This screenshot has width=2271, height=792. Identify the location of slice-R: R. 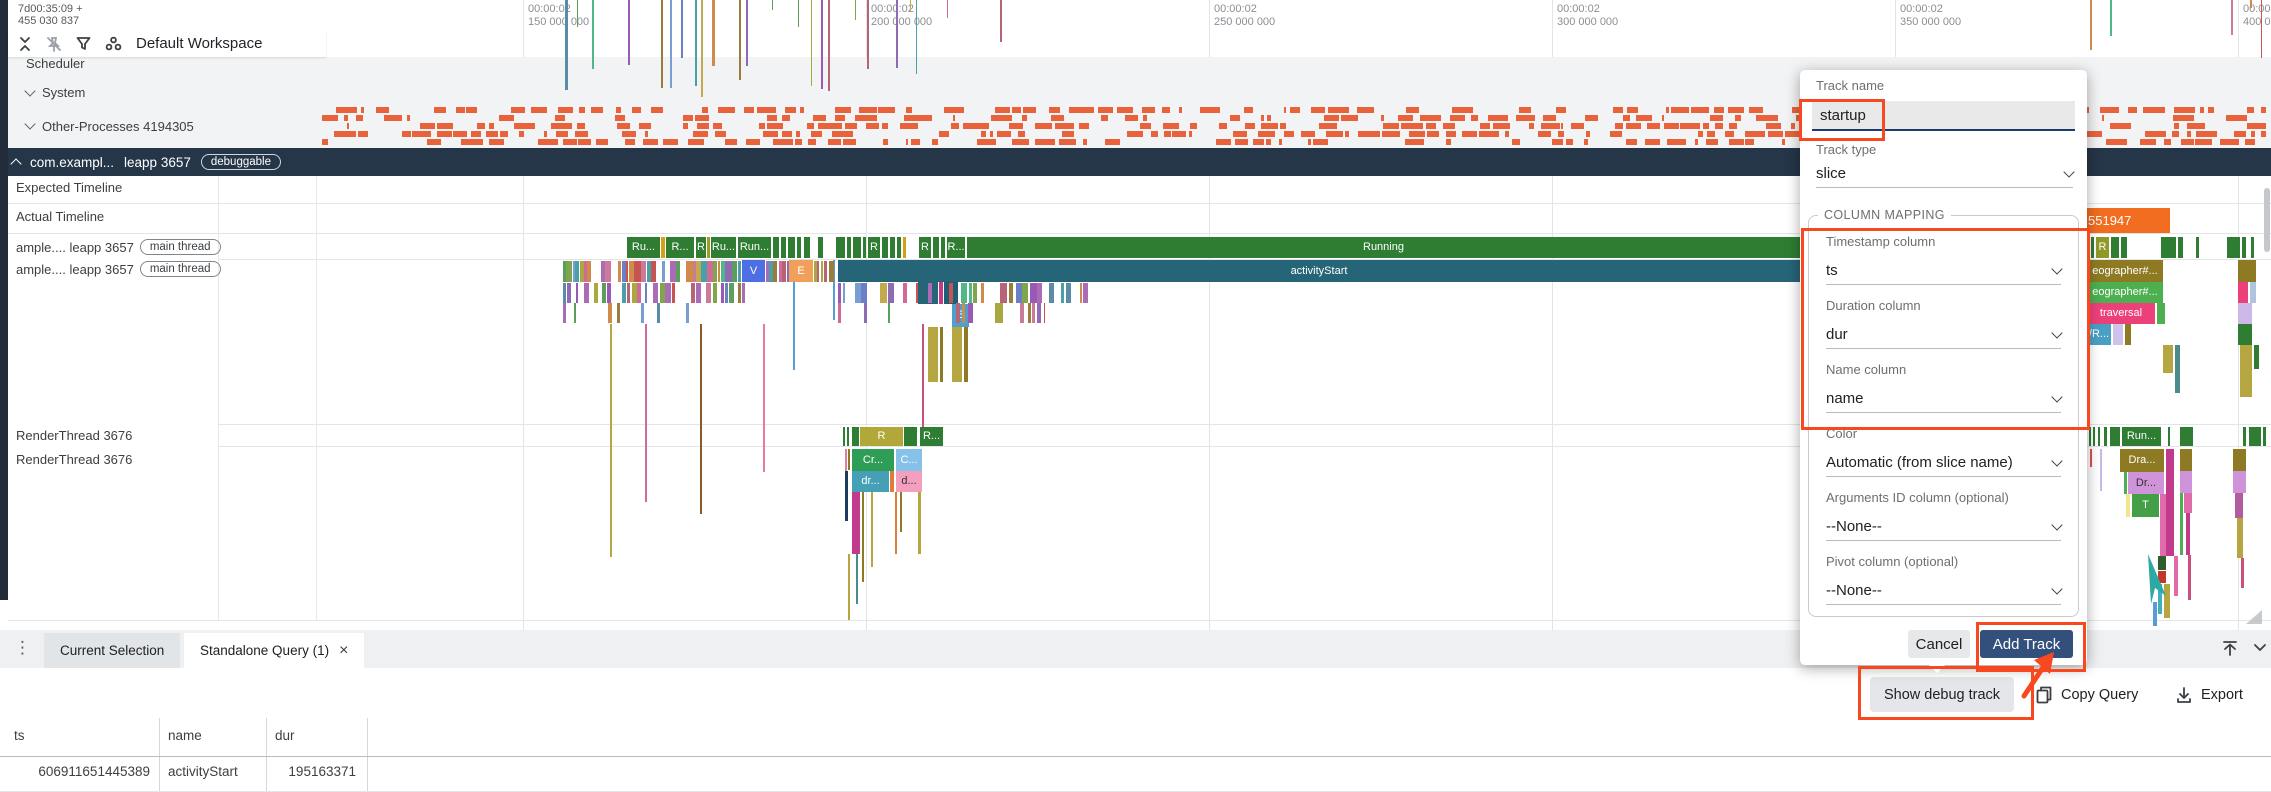
(925, 247).